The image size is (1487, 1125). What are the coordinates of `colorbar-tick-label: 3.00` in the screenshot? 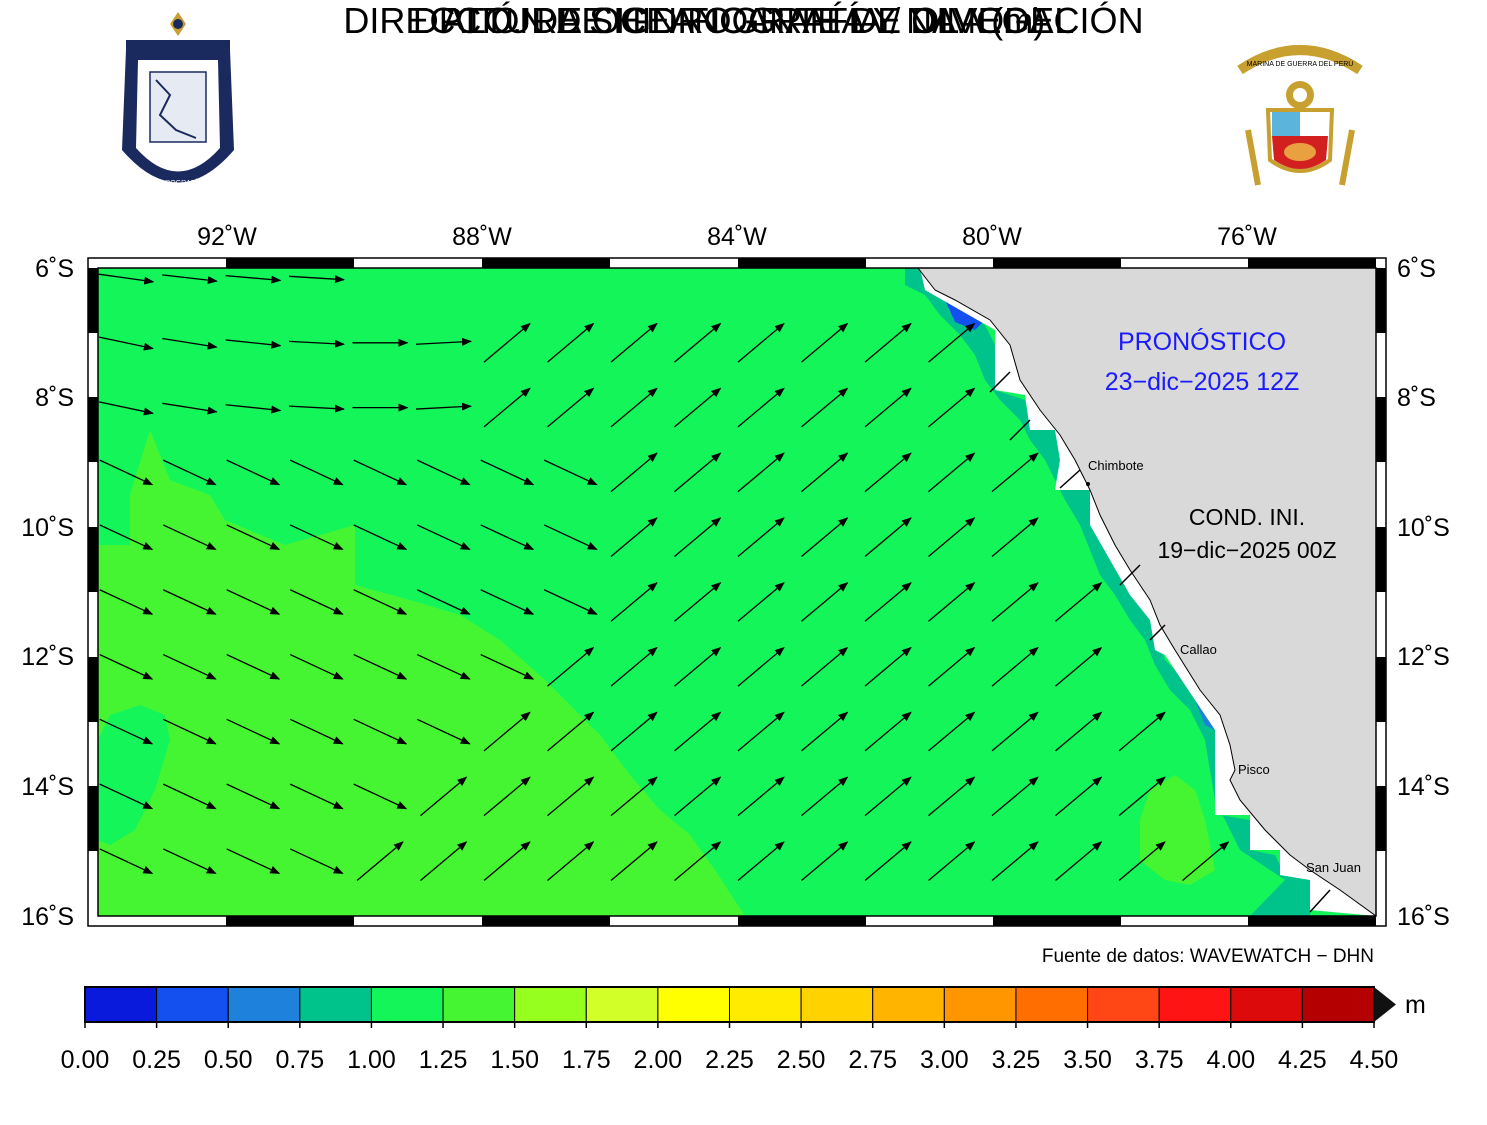 It's located at (944, 1060).